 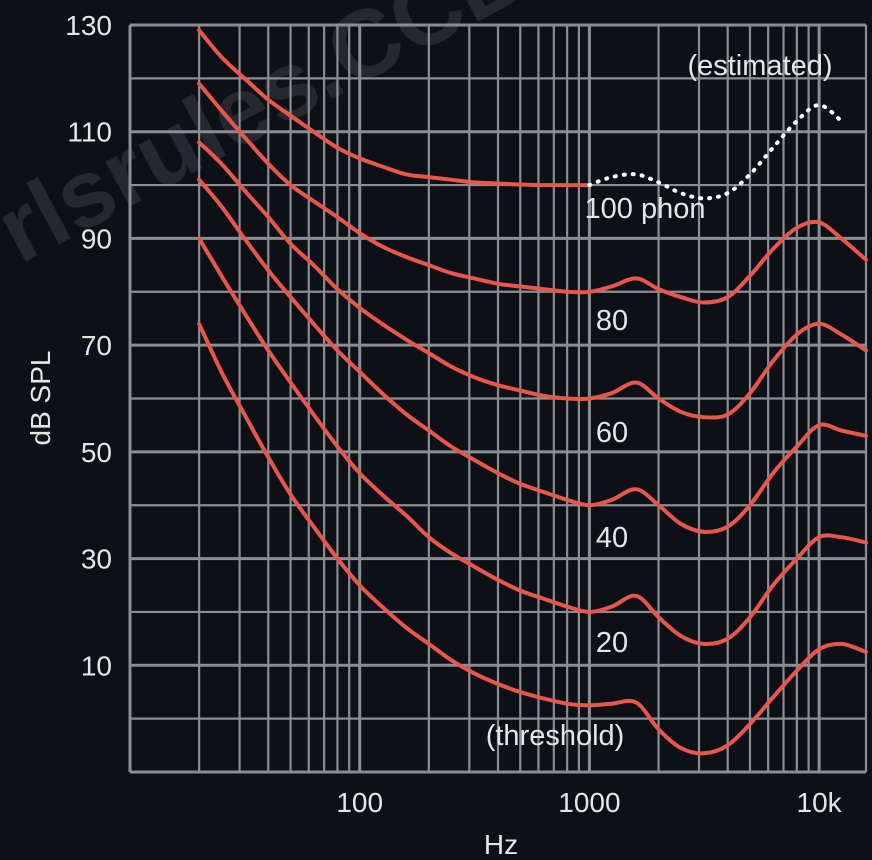 What do you see at coordinates (555, 736) in the screenshot?
I see `curve-label-threshold: (threshold)` at bounding box center [555, 736].